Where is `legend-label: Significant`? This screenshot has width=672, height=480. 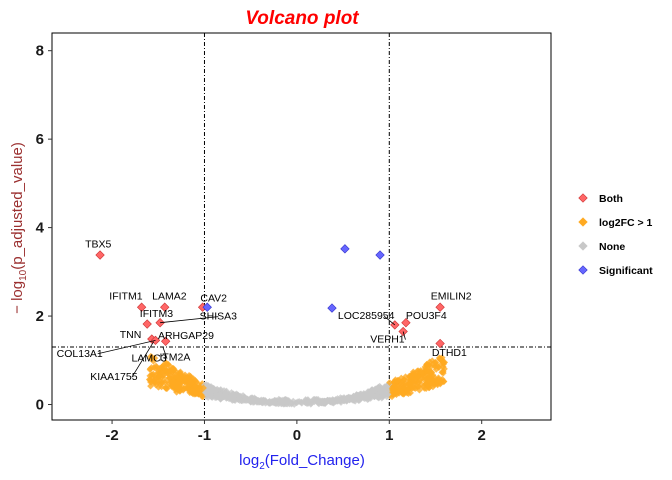 legend-label: Significant is located at coordinates (626, 271).